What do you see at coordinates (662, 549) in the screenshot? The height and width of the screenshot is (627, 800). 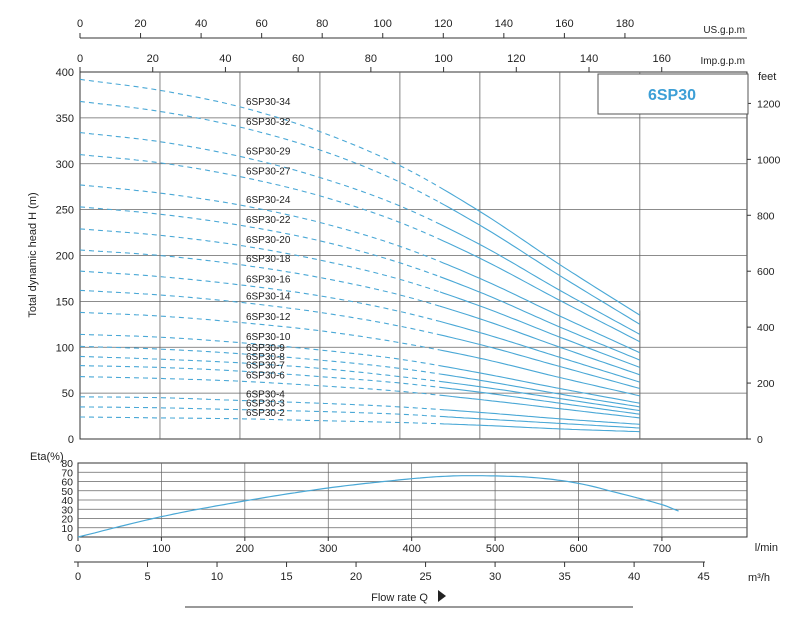 I see `lmin-tick-label: 700` at bounding box center [662, 549].